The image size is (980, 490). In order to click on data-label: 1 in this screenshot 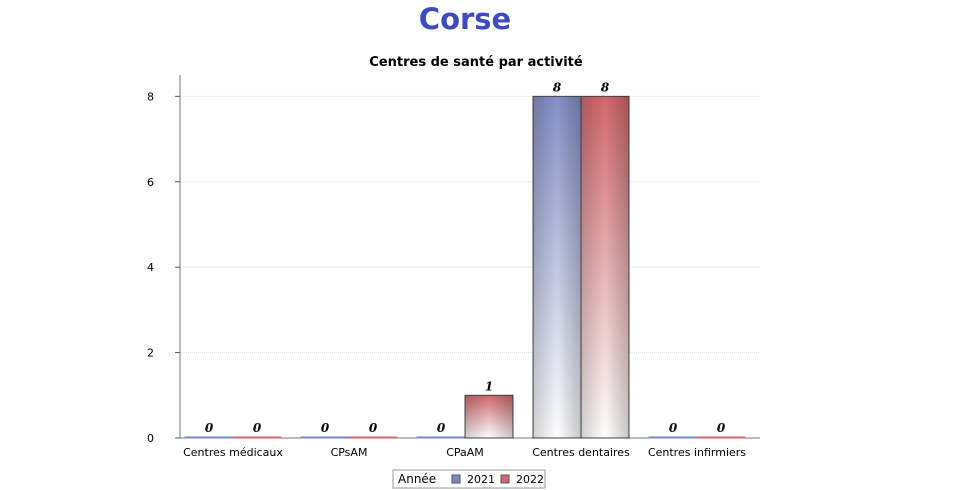, I will do `click(489, 386)`.